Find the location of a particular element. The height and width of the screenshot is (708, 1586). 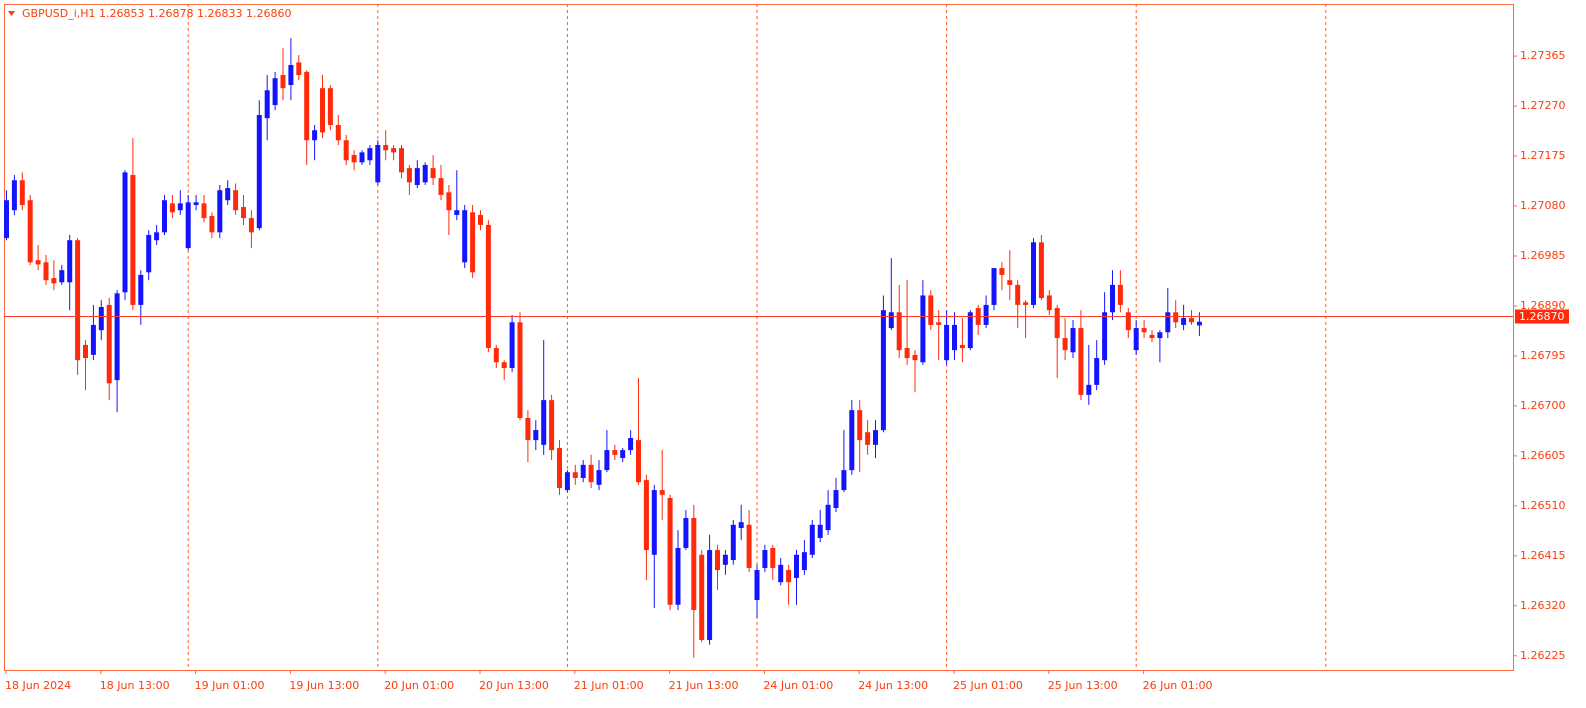

y-tick-label: 1.26795 is located at coordinates (1543, 355).